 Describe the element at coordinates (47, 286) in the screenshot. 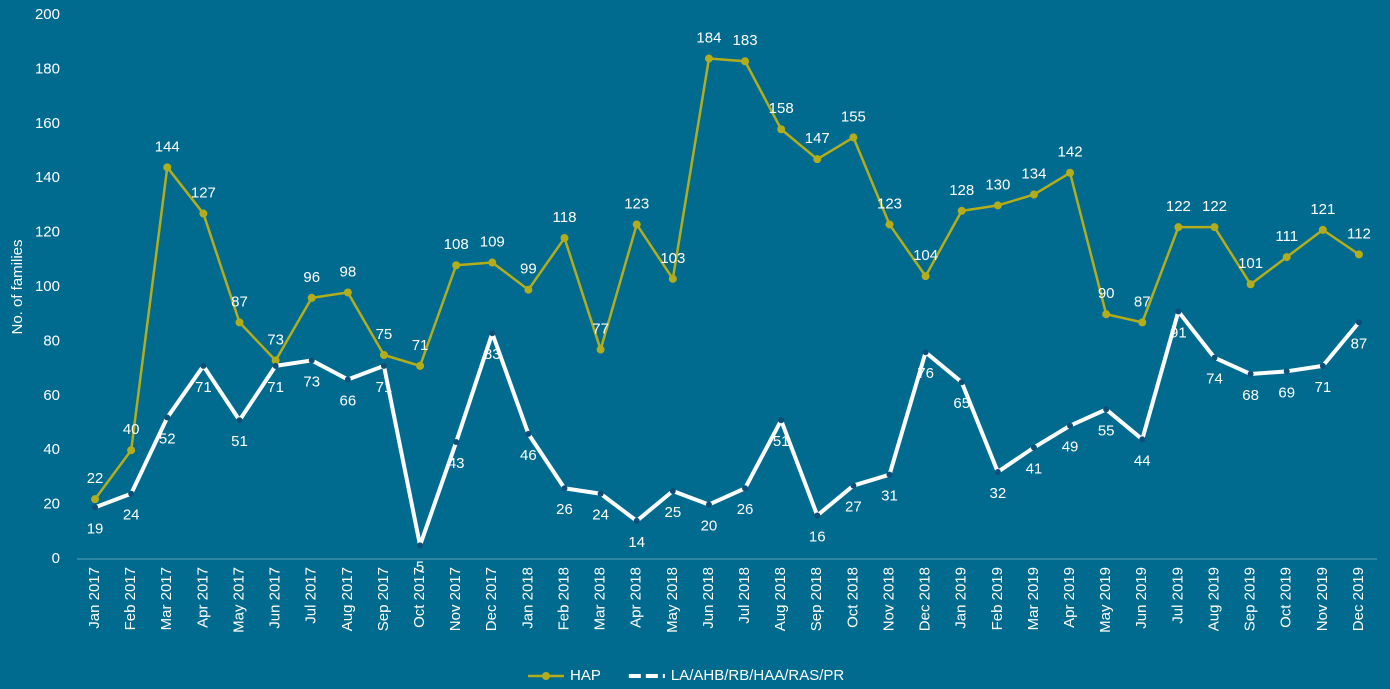

I see `y-tick-label: 100` at that location.